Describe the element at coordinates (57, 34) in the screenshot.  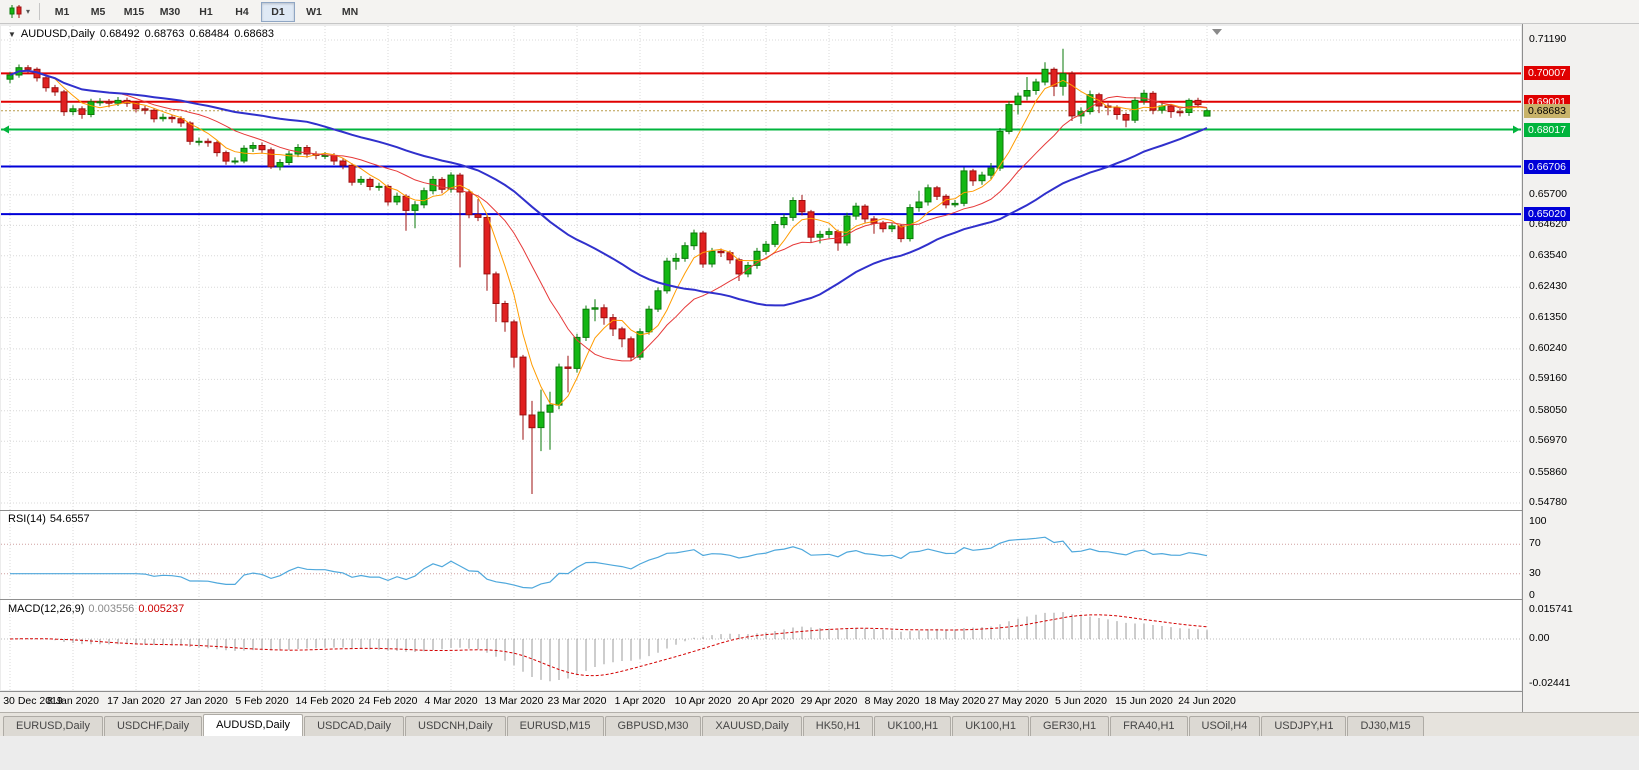
I see `chart-symbol: AUDUSD,Daily` at that location.